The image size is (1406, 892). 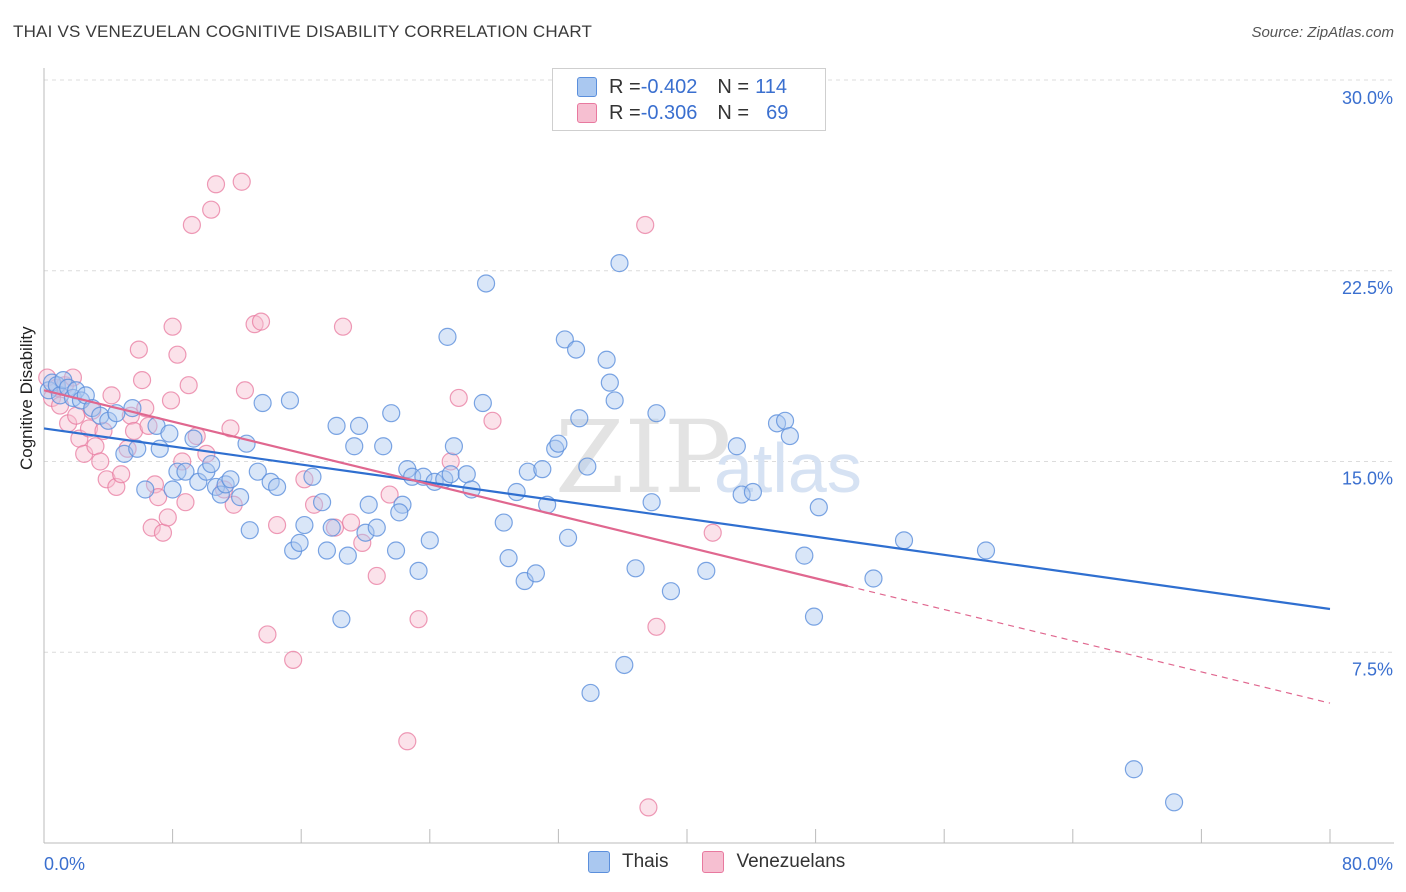 What do you see at coordinates (64, 864) in the screenshot?
I see `x-tick-label: 0.0%` at bounding box center [64, 864].